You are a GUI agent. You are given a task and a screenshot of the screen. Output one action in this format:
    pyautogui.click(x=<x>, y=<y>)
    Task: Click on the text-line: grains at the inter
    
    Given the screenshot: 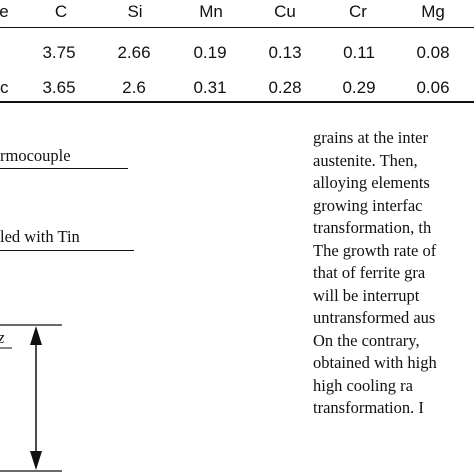 What is the action you would take?
    pyautogui.click(x=371, y=137)
    